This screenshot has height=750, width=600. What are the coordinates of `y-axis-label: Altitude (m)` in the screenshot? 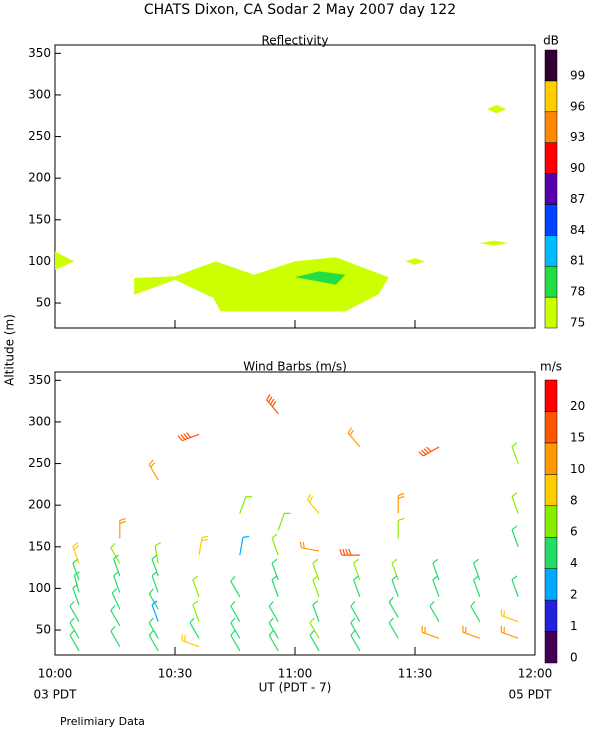 It's located at (10, 350).